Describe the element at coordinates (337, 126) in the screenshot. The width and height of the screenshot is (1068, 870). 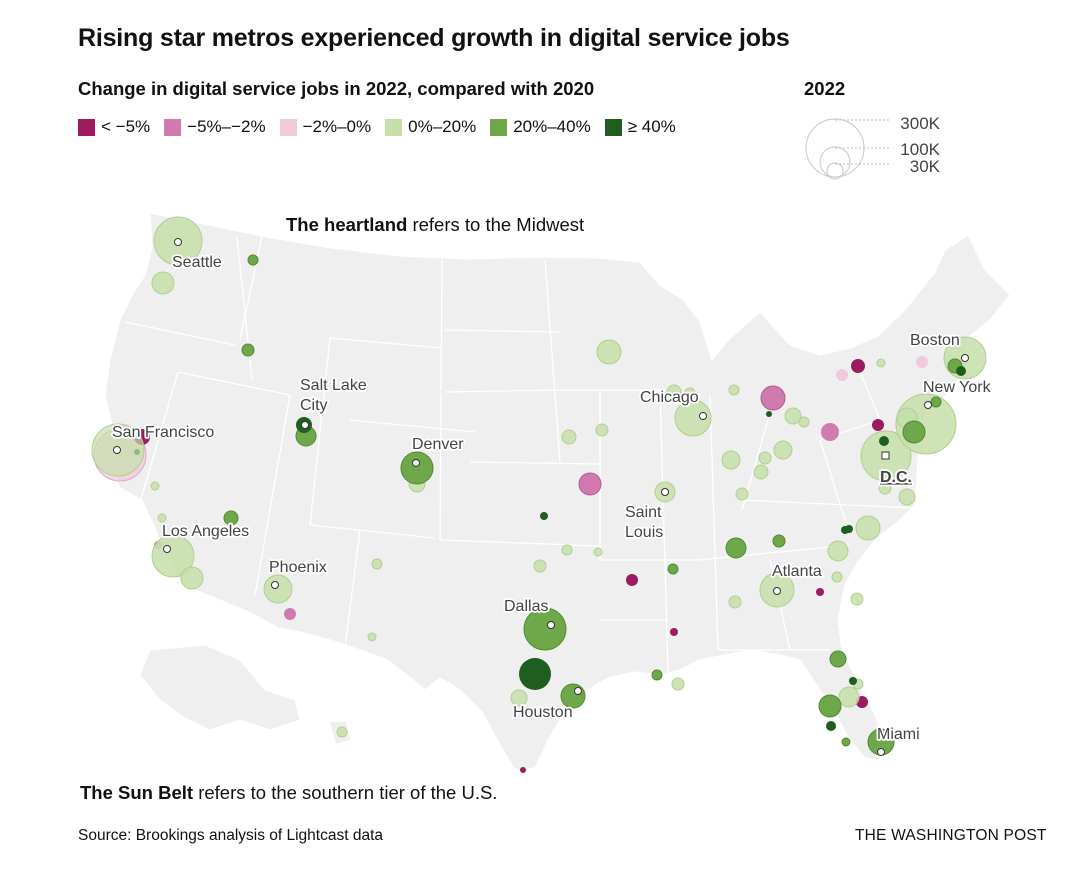
I see `legend-label: −2%–0%` at that location.